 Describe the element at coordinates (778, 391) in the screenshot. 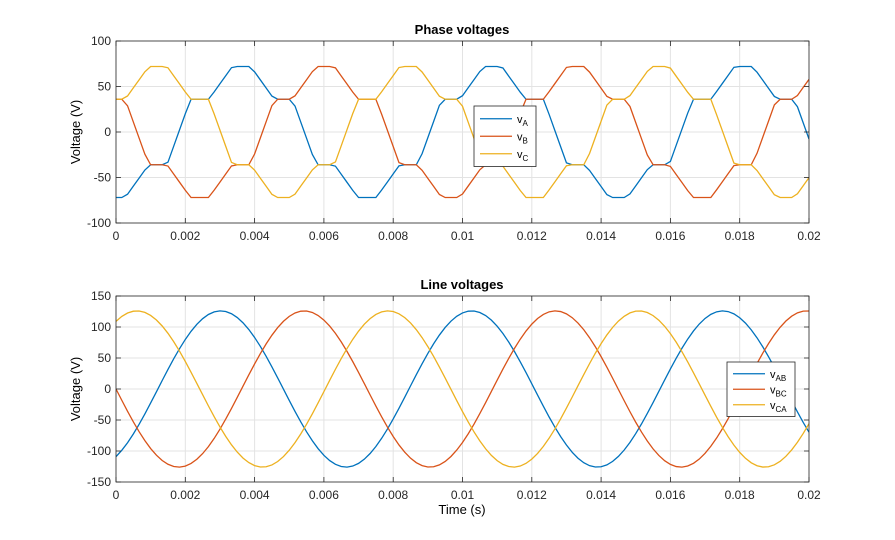

I see `legend-entry: vBC` at that location.